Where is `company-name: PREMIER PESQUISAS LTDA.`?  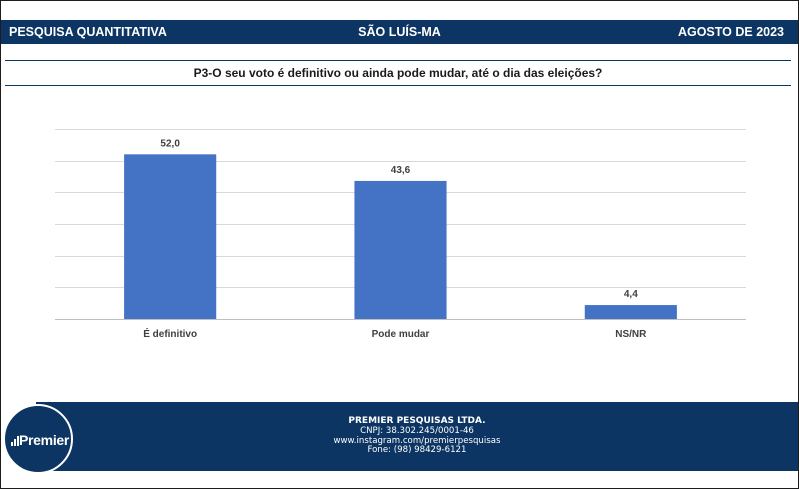
company-name: PREMIER PESQUISAS LTDA. is located at coordinates (417, 421).